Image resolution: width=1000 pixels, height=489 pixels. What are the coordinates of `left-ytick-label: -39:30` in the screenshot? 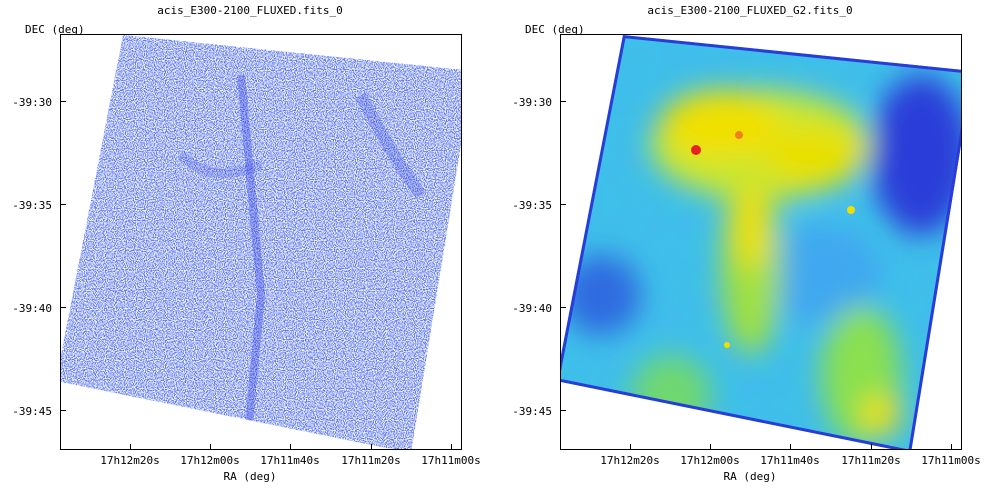 It's located at (32, 102).